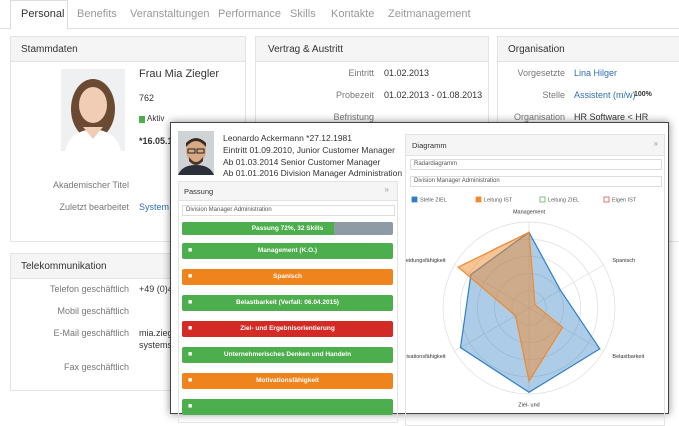  Describe the element at coordinates (97, 14) in the screenshot. I see `tab: Benefits` at that location.